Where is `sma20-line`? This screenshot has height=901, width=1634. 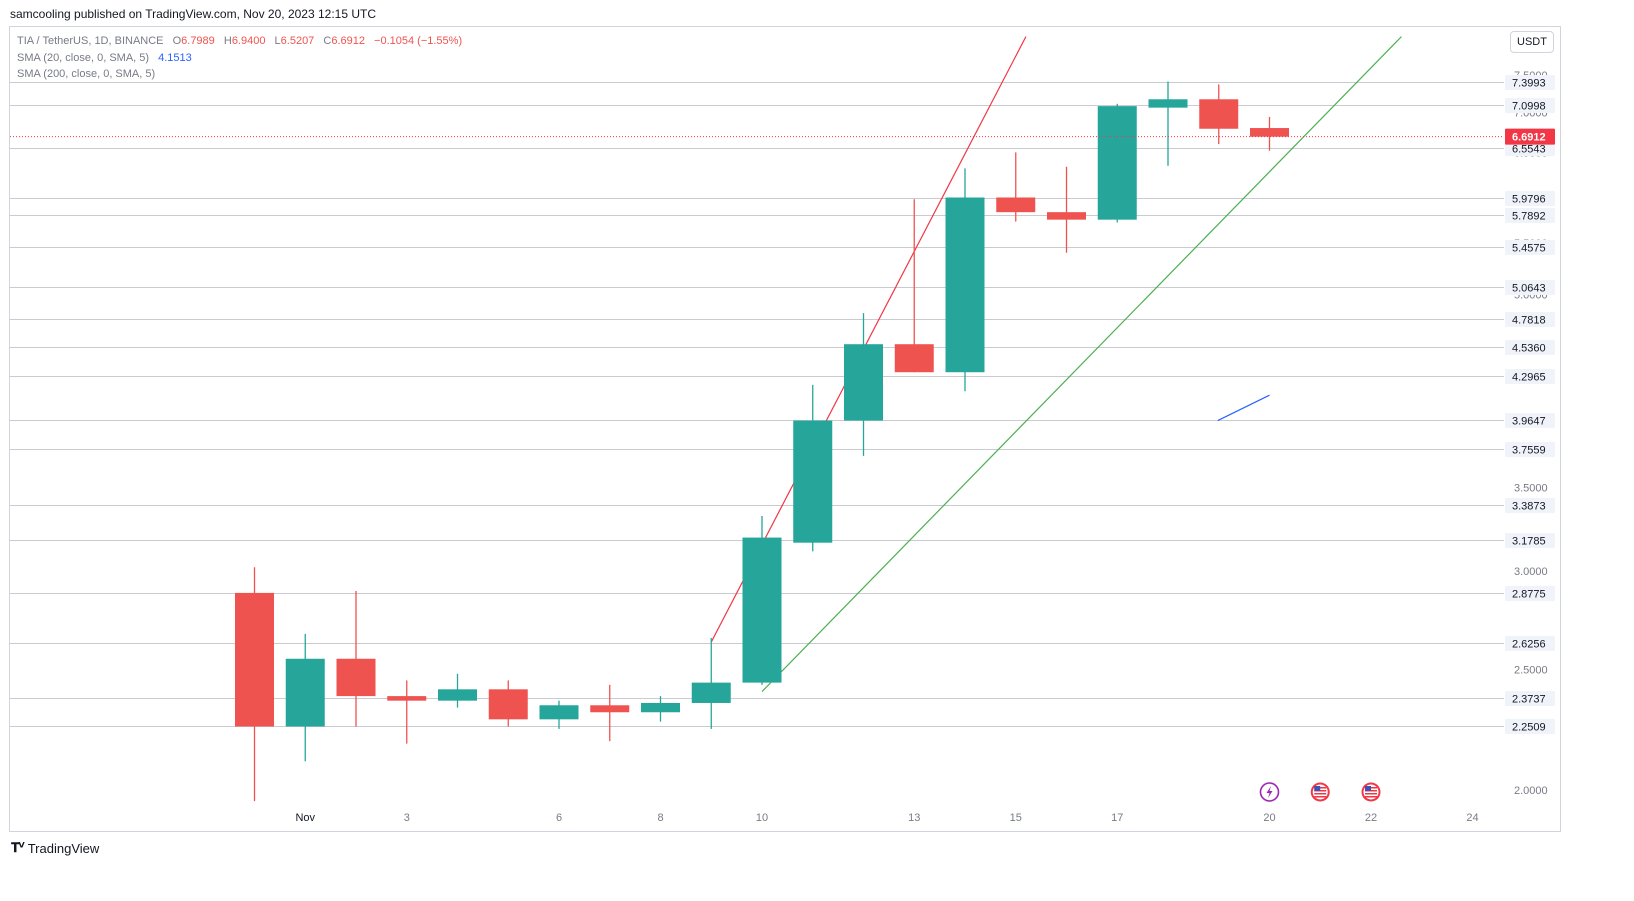 sma20-line is located at coordinates (1243, 408).